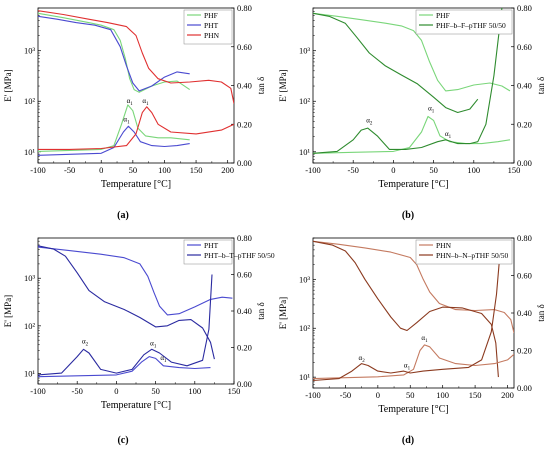 The height and width of the screenshot is (452, 550). What do you see at coordinates (123, 215) in the screenshot?
I see `panel-caption: (a)` at bounding box center [123, 215].